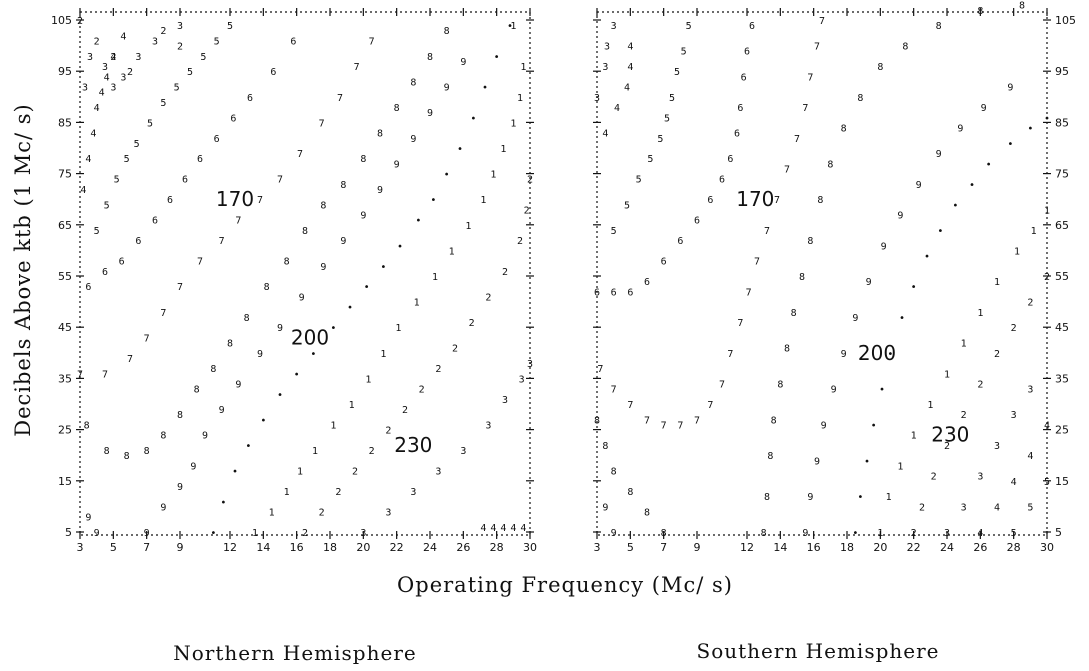  I want to click on x-tick-label: 16, so click(814, 547).